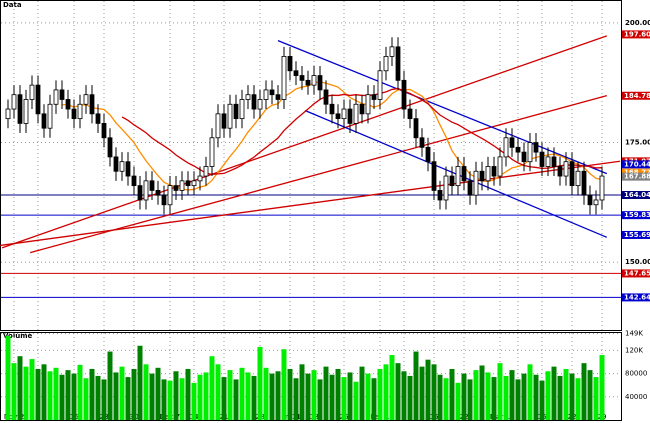 This screenshot has height=423, width=650. I want to click on y-tick-label: 150.00, so click(637, 262).